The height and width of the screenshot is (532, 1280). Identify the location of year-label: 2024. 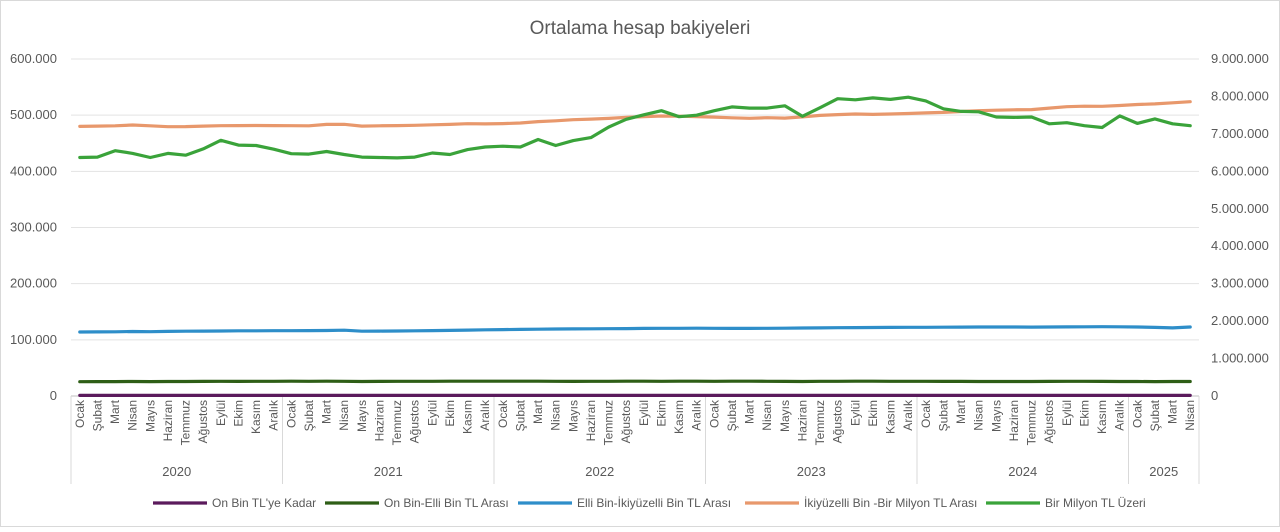
(1022, 471).